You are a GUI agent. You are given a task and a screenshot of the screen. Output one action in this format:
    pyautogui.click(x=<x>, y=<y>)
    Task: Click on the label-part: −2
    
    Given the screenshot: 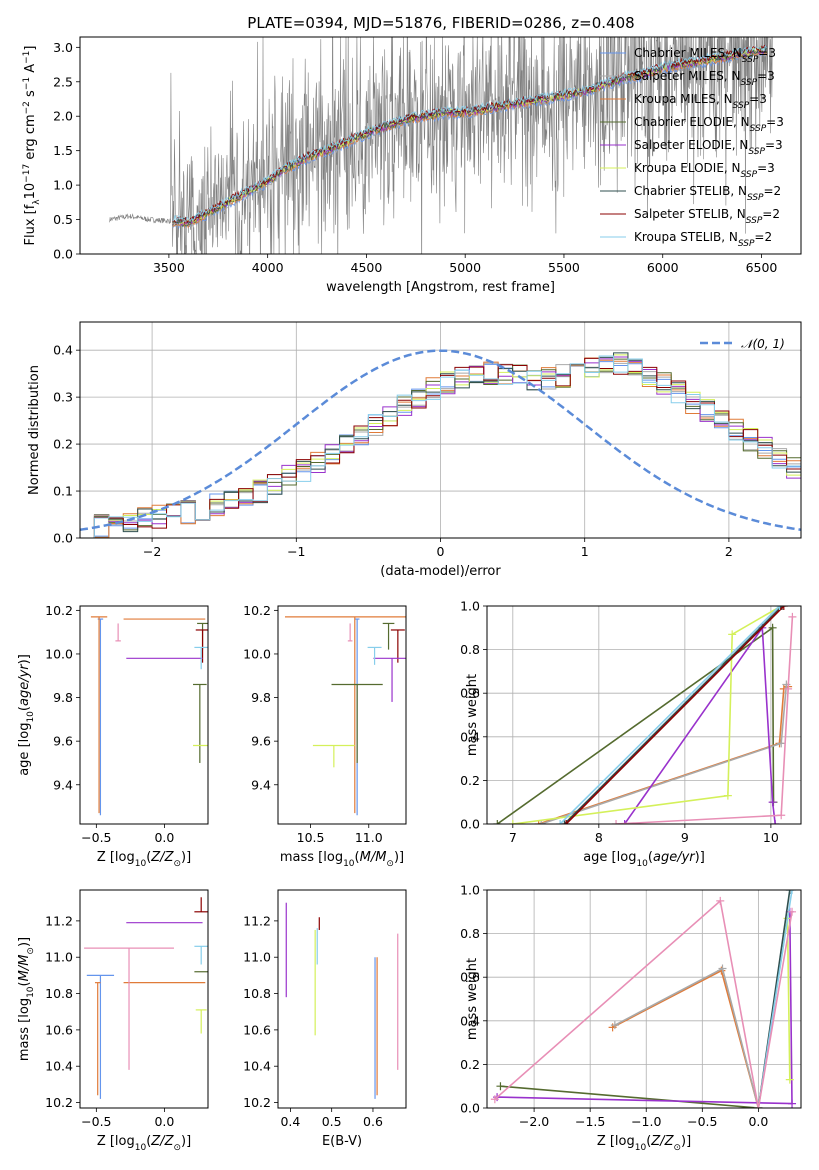 What is the action you would take?
    pyautogui.click(x=27, y=107)
    